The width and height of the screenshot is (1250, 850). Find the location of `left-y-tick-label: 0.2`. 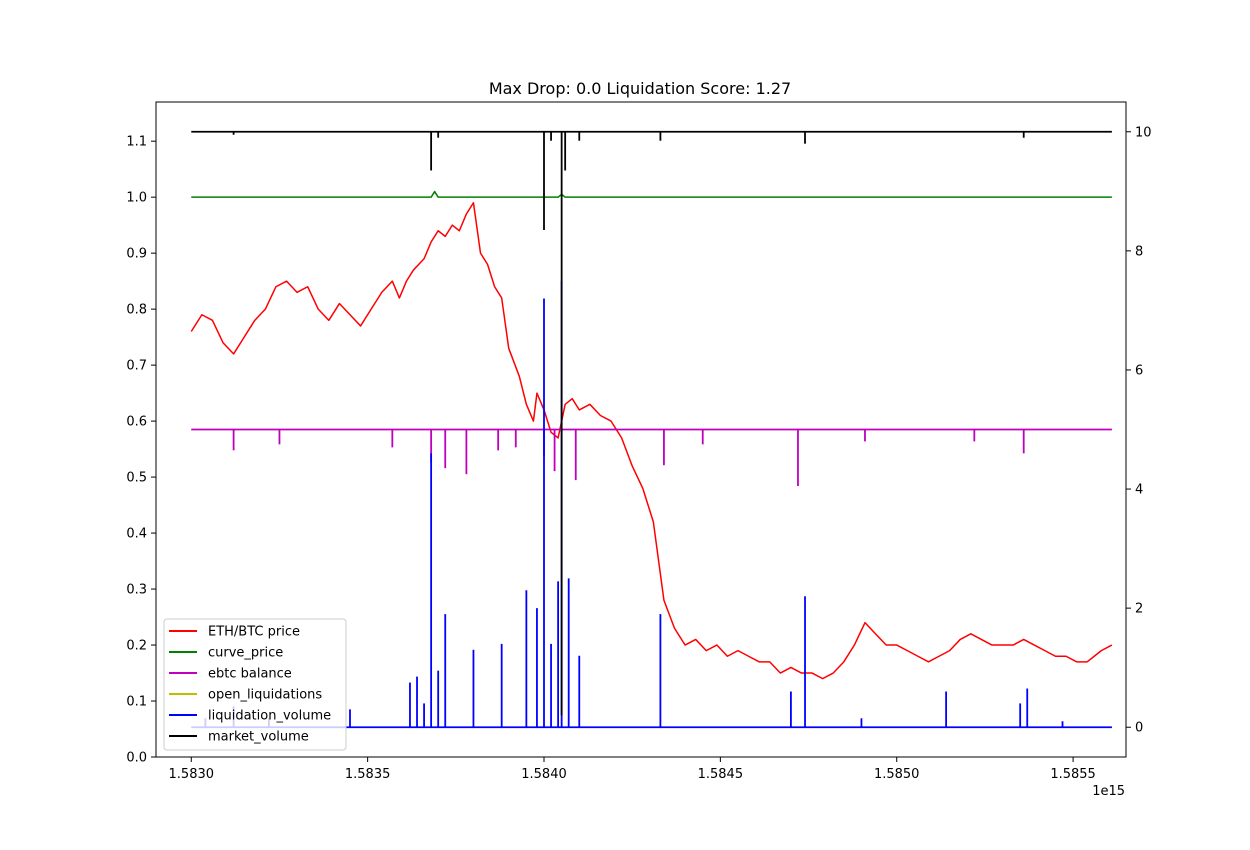

left-y-tick-label: 0.2 is located at coordinates (136, 646).